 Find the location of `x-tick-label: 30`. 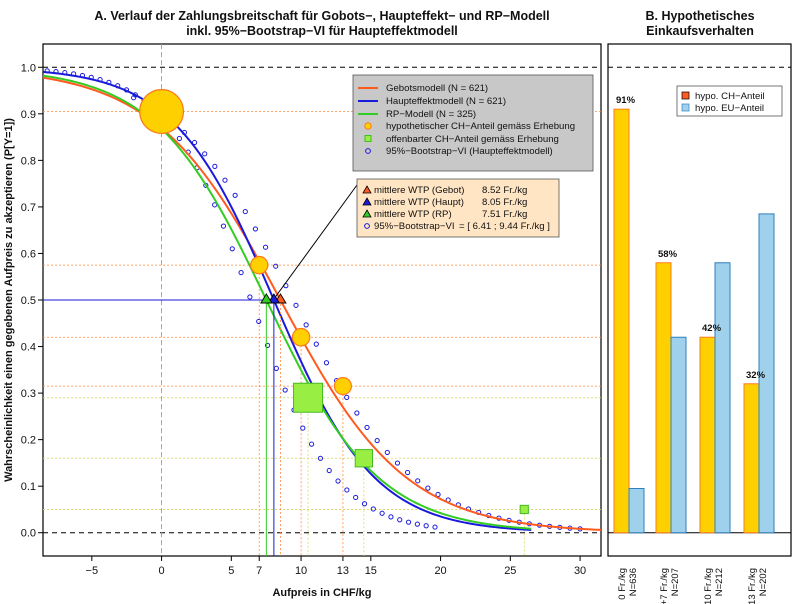

x-tick-label: 30 is located at coordinates (580, 571).